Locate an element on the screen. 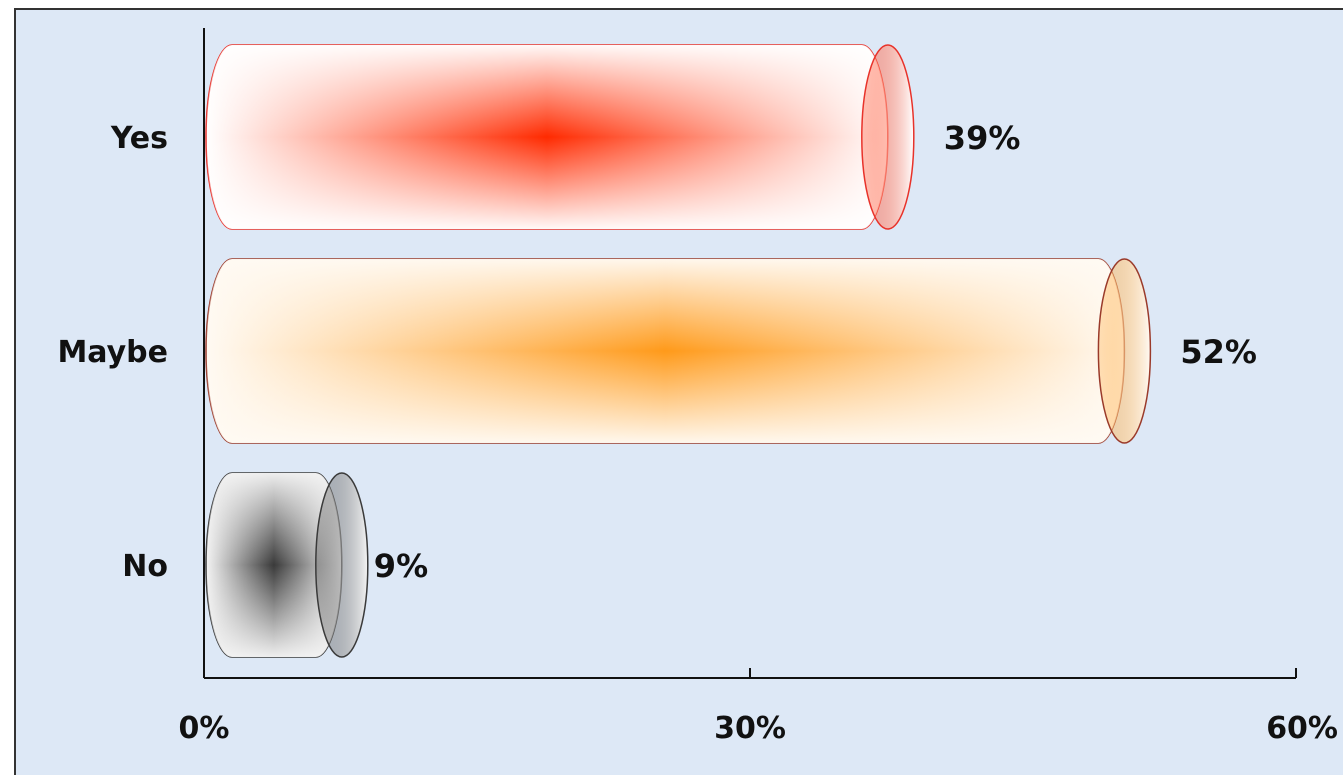 The image size is (1343, 775). x-axis-ticks: 0% 30% 60% is located at coordinates (758, 707).